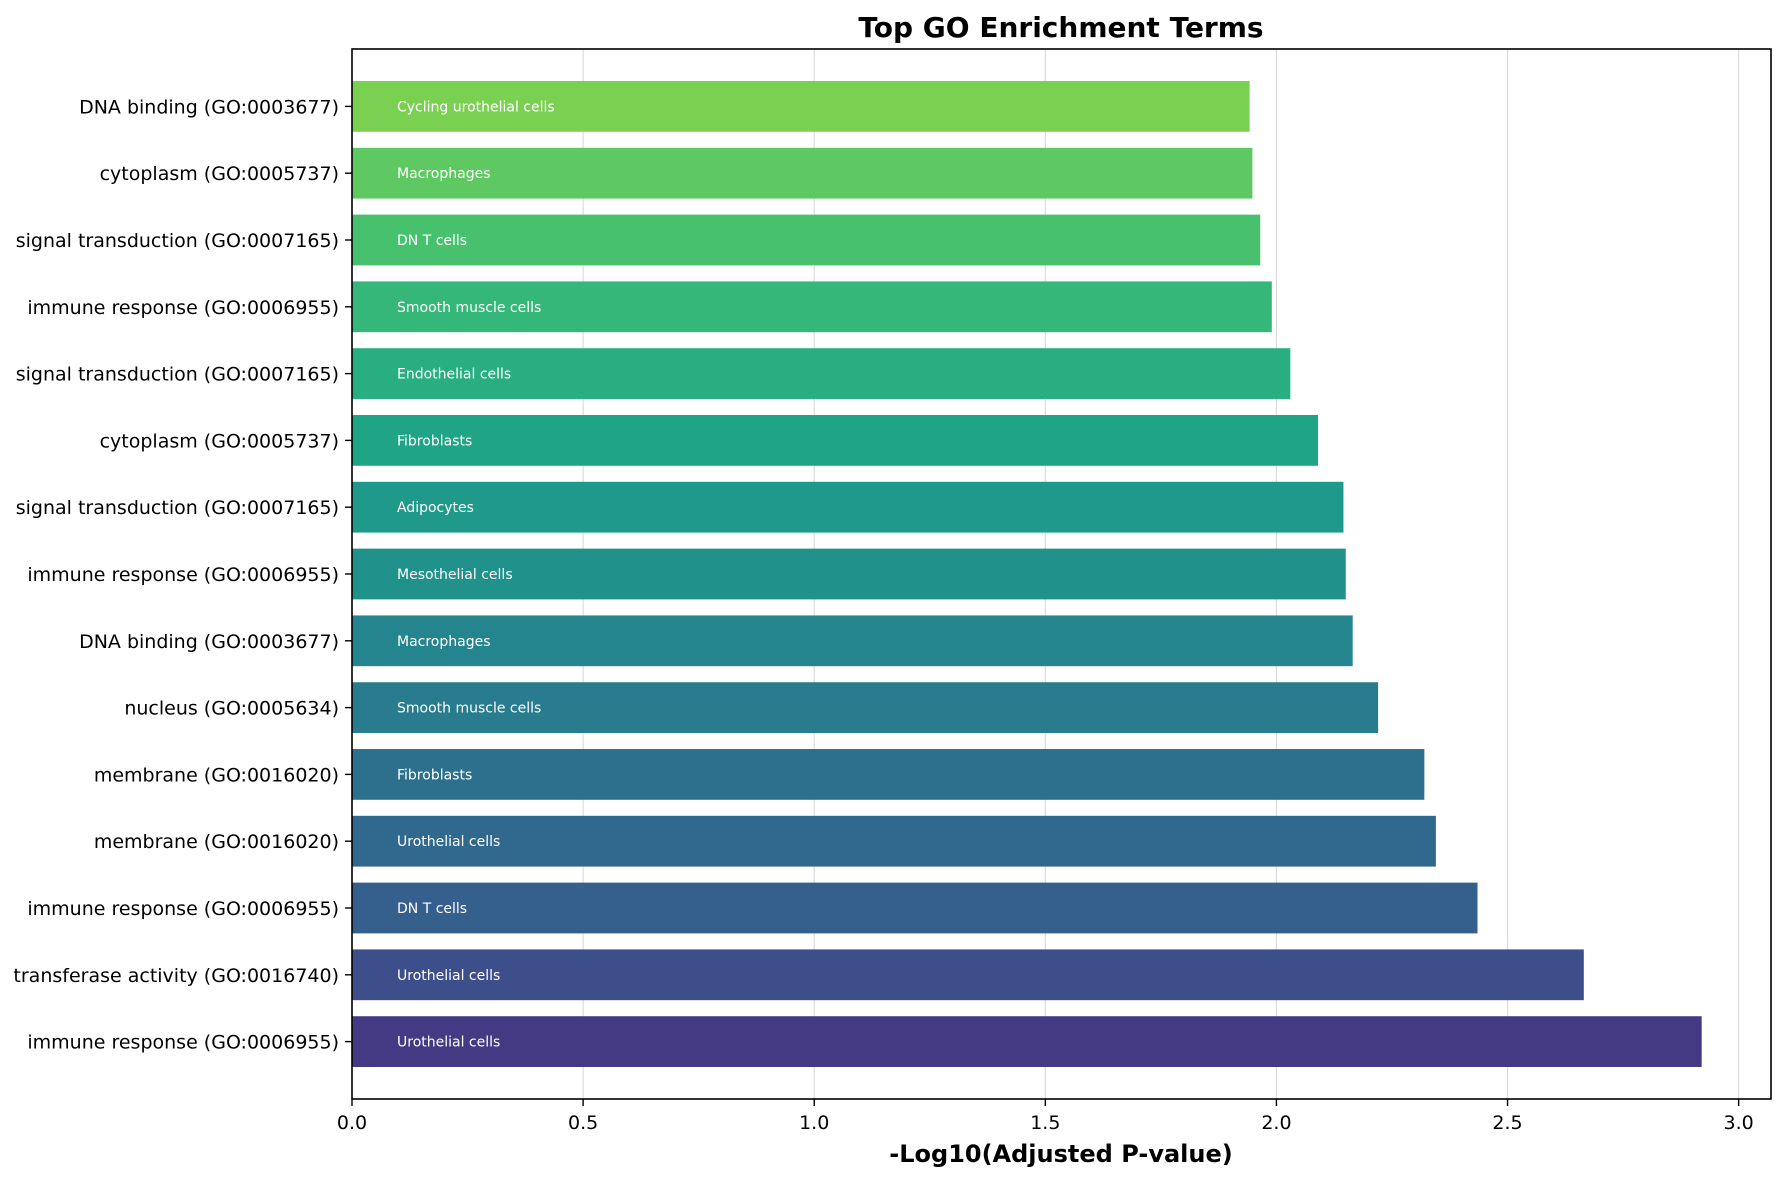 The width and height of the screenshot is (1784, 1180). What do you see at coordinates (435, 508) in the screenshot?
I see `bar-cell-type-label: Adipocytes` at bounding box center [435, 508].